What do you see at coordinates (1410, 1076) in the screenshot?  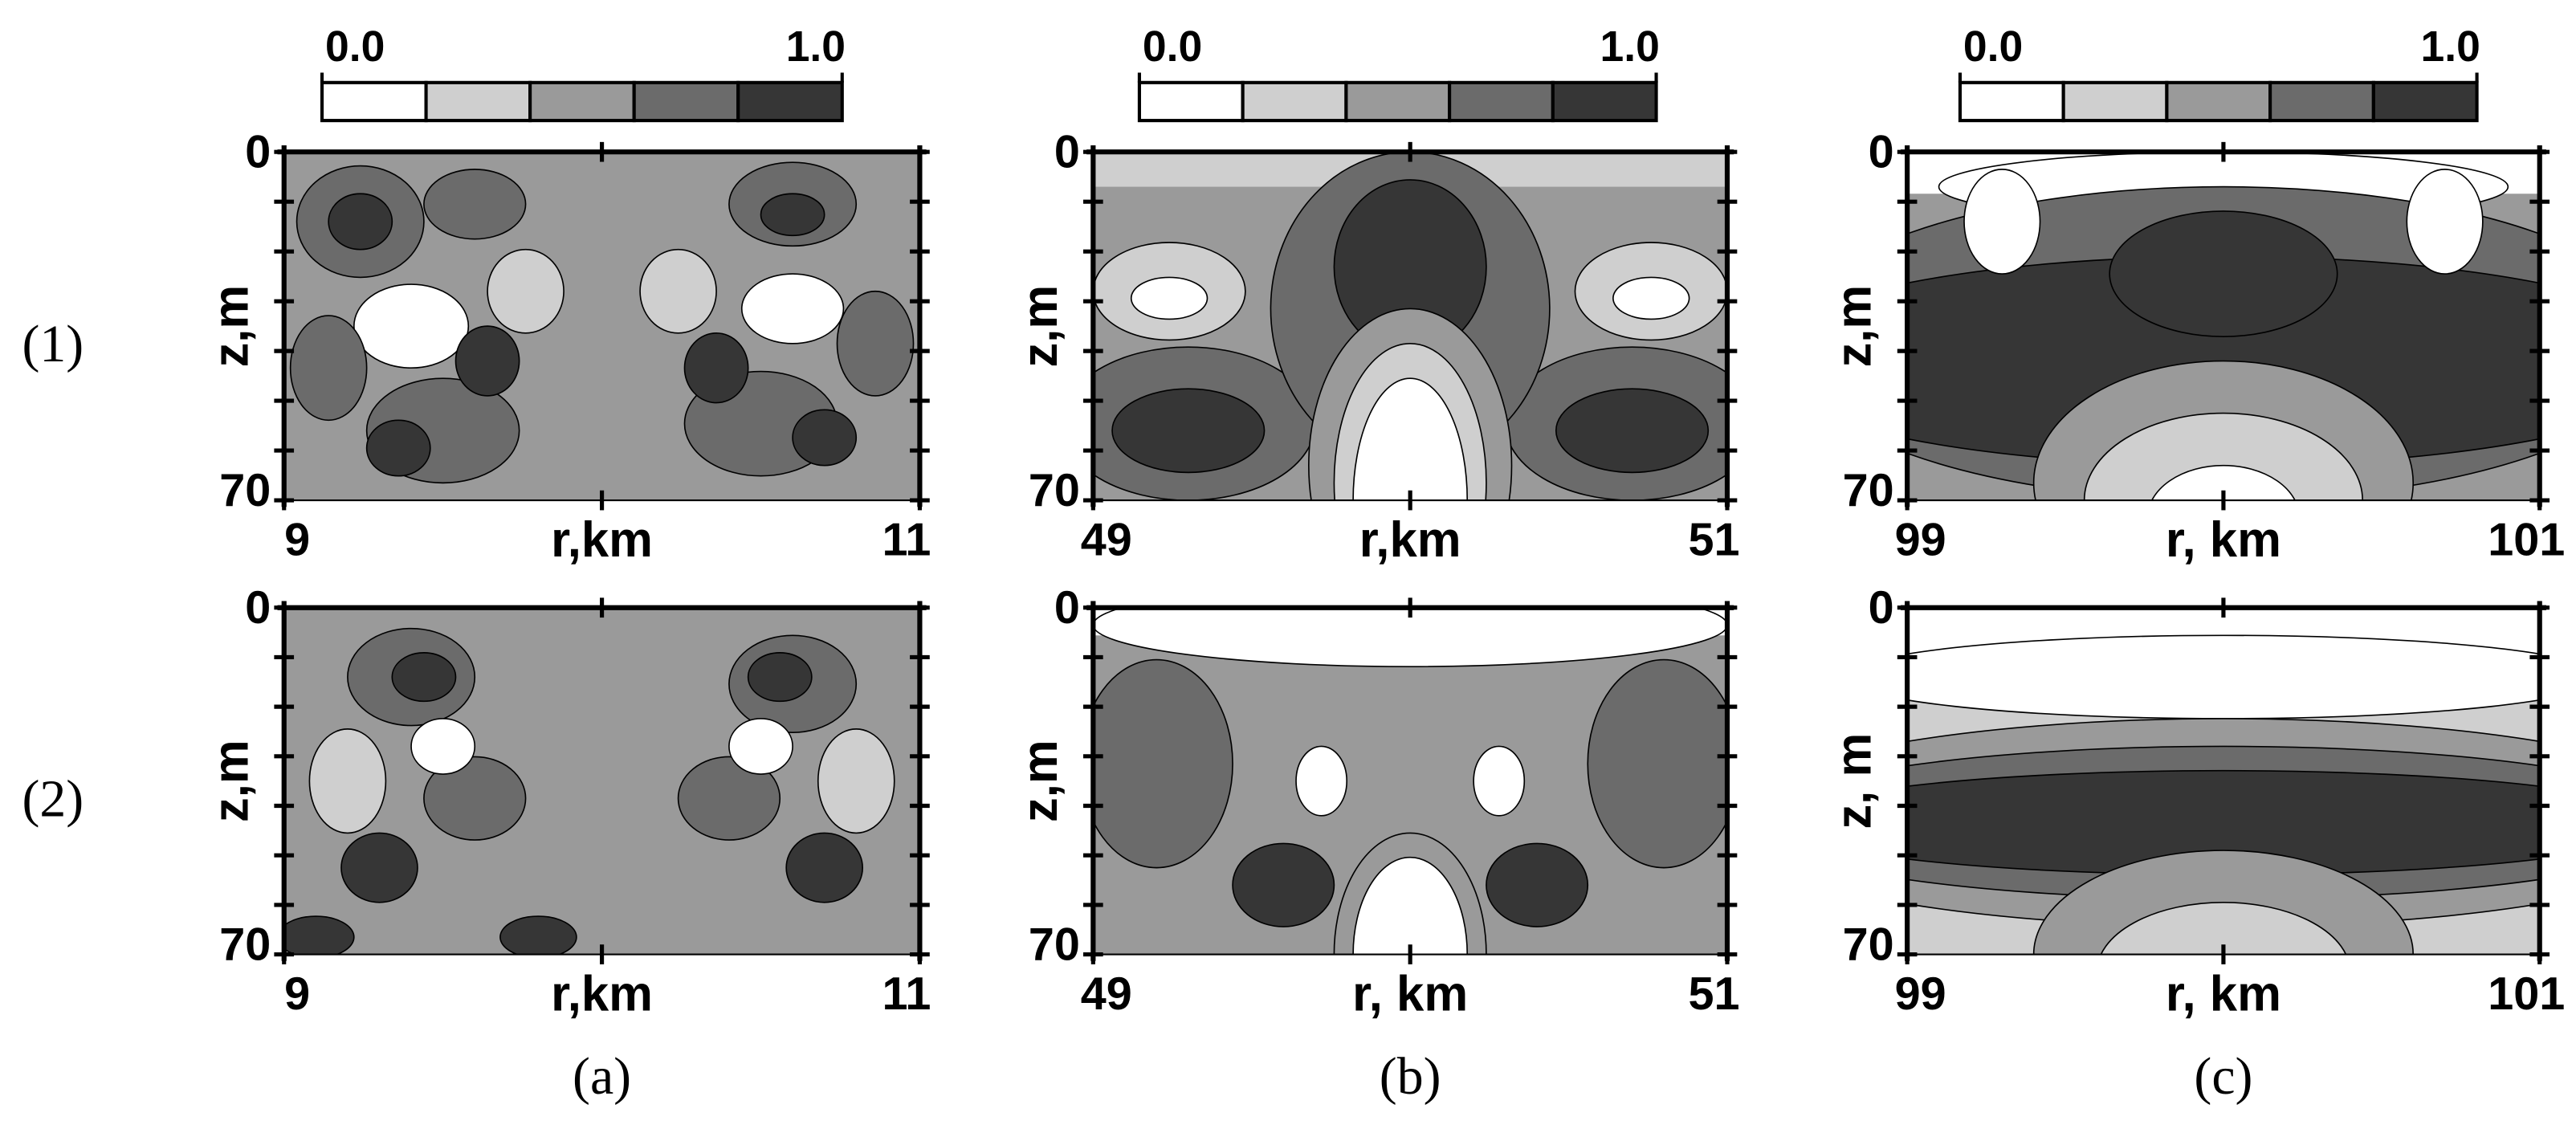 I see `column-label: (b)` at bounding box center [1410, 1076].